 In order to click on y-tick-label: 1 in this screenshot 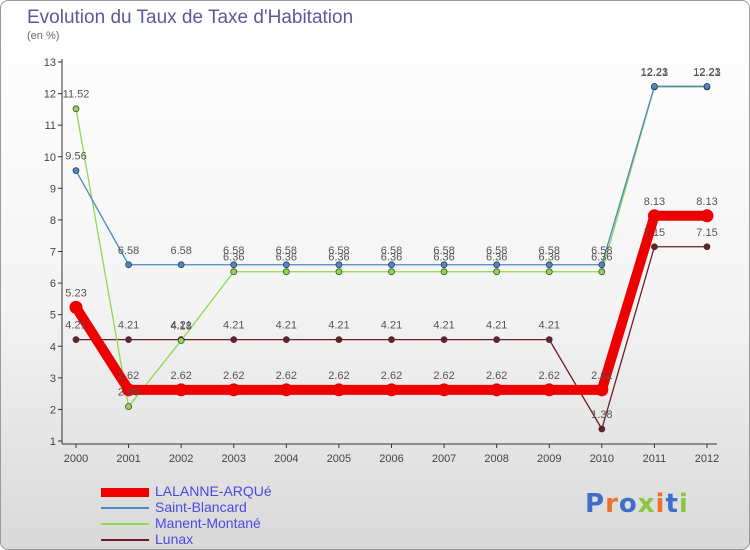, I will do `click(53, 442)`.